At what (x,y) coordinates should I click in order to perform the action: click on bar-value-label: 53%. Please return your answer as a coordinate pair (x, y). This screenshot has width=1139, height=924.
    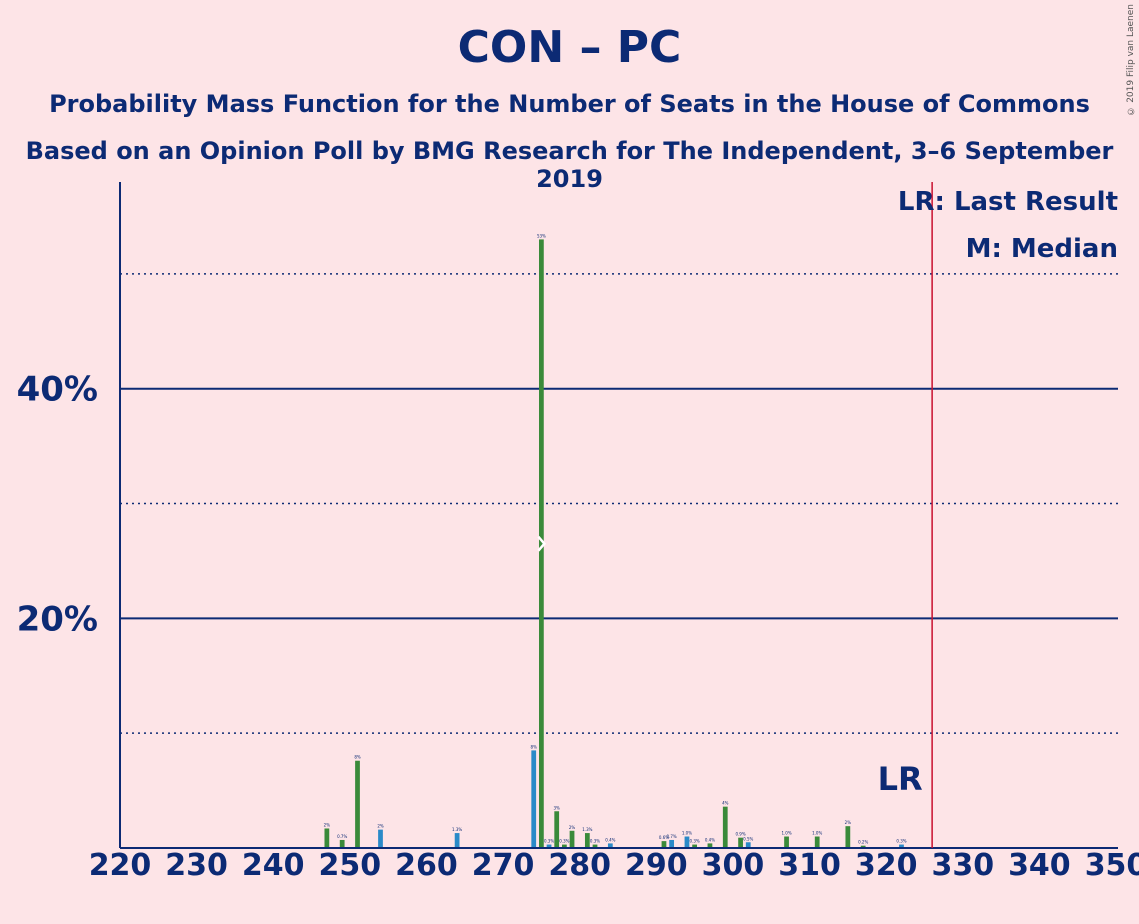
    Looking at the image, I should click on (541, 235).